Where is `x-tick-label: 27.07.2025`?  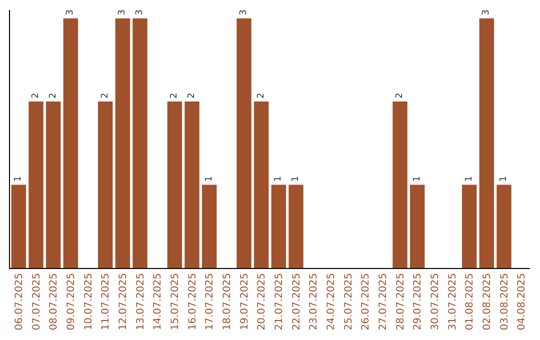 x-tick-label: 27.07.2025 is located at coordinates (383, 301).